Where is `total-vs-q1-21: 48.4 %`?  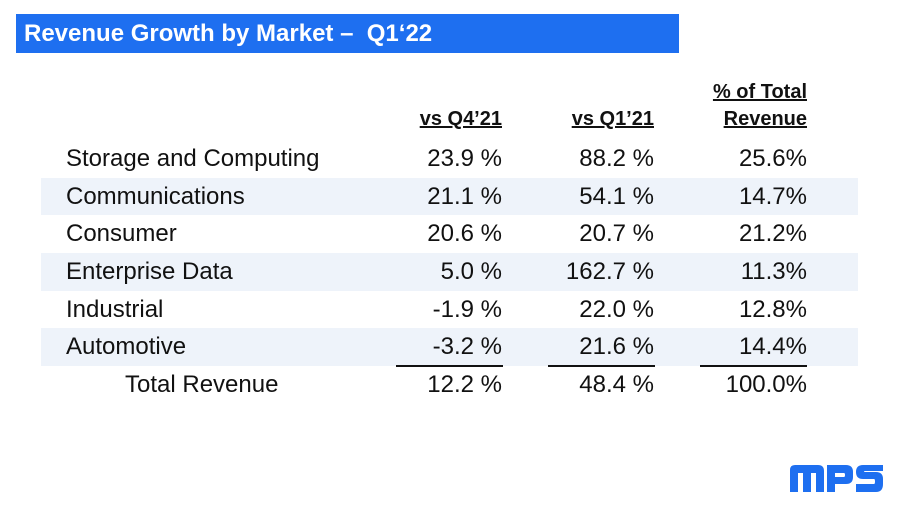
total-vs-q1-21: 48.4 % is located at coordinates (616, 385).